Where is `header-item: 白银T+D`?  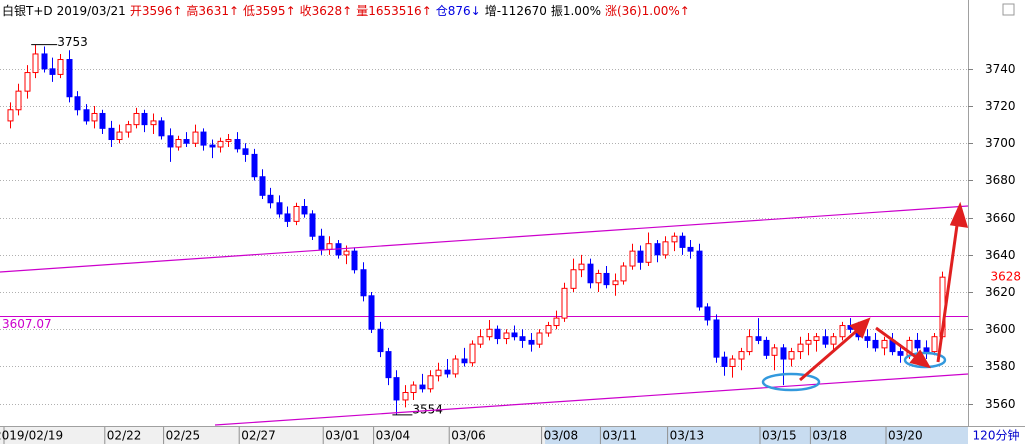
header-item: 白银T+D is located at coordinates (27, 10).